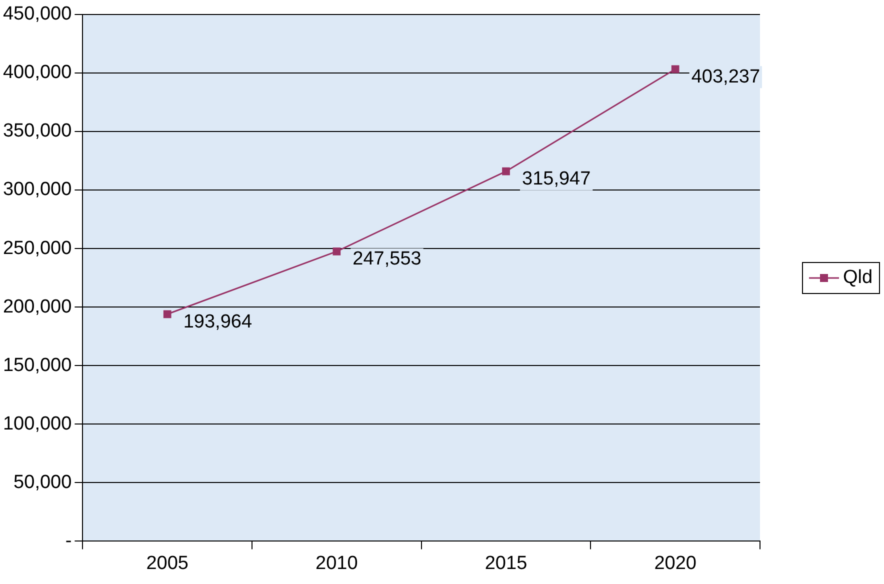  I want to click on x-tick-label: 2010, so click(337, 563).